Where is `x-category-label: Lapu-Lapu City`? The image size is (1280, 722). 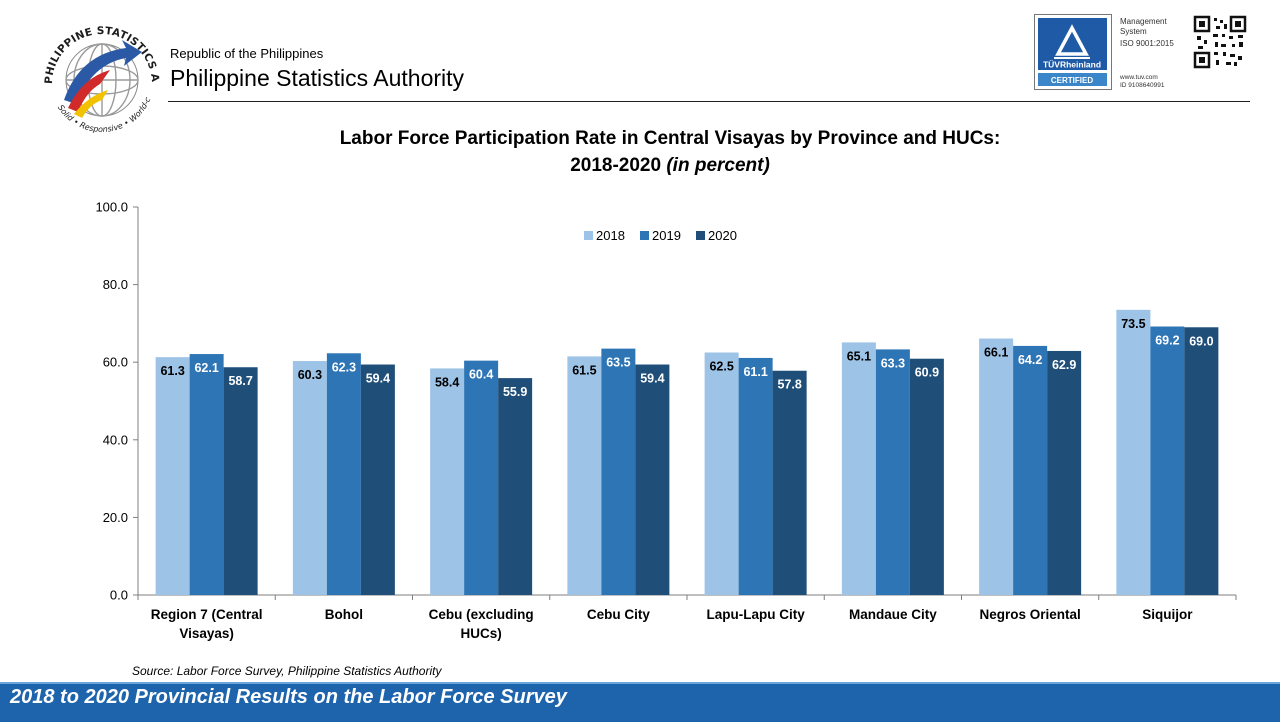
x-category-label: Lapu-Lapu City is located at coordinates (756, 614).